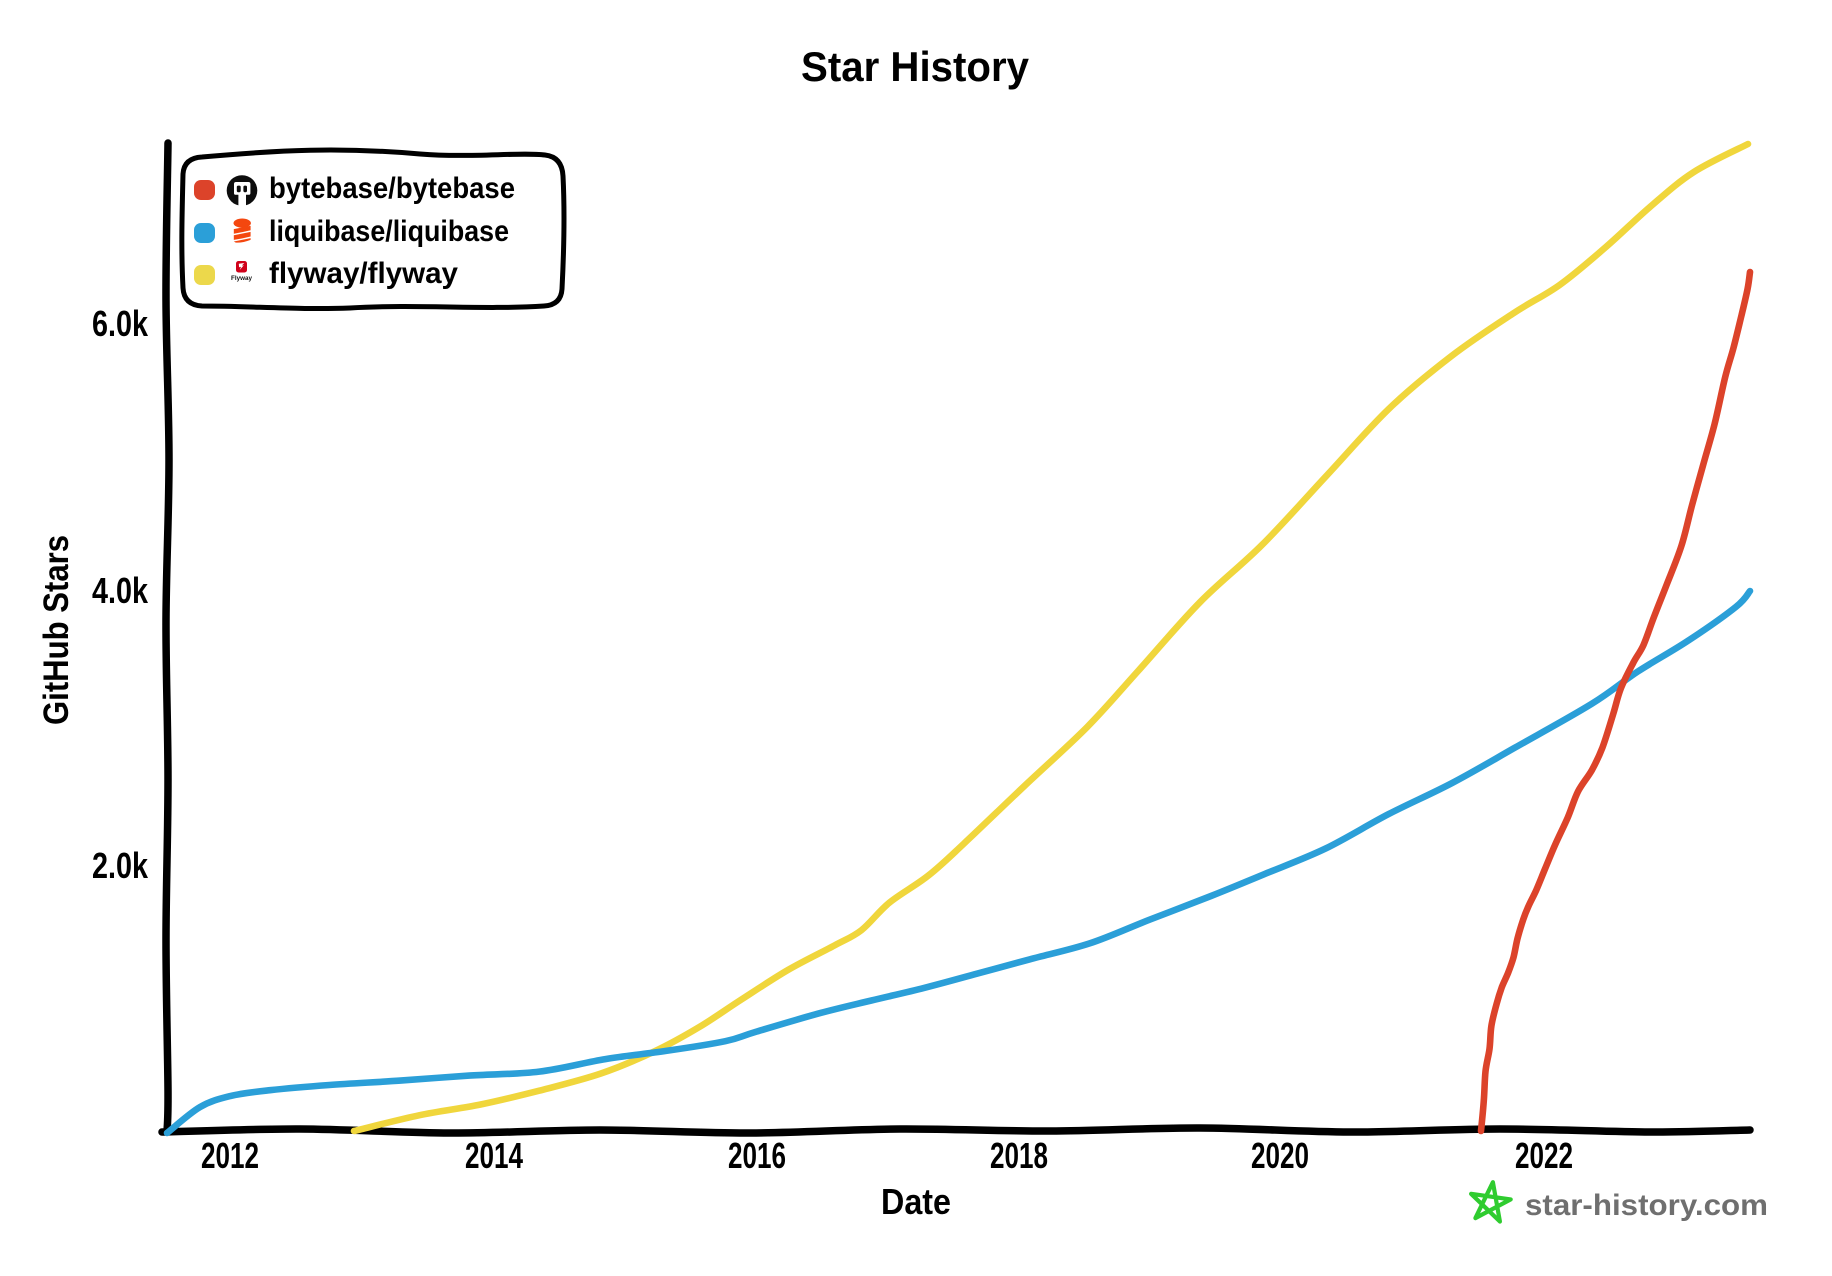 This screenshot has width=1832, height=1276. Describe the element at coordinates (56, 630) in the screenshot. I see `svg-text: GitHub Stars` at that location.